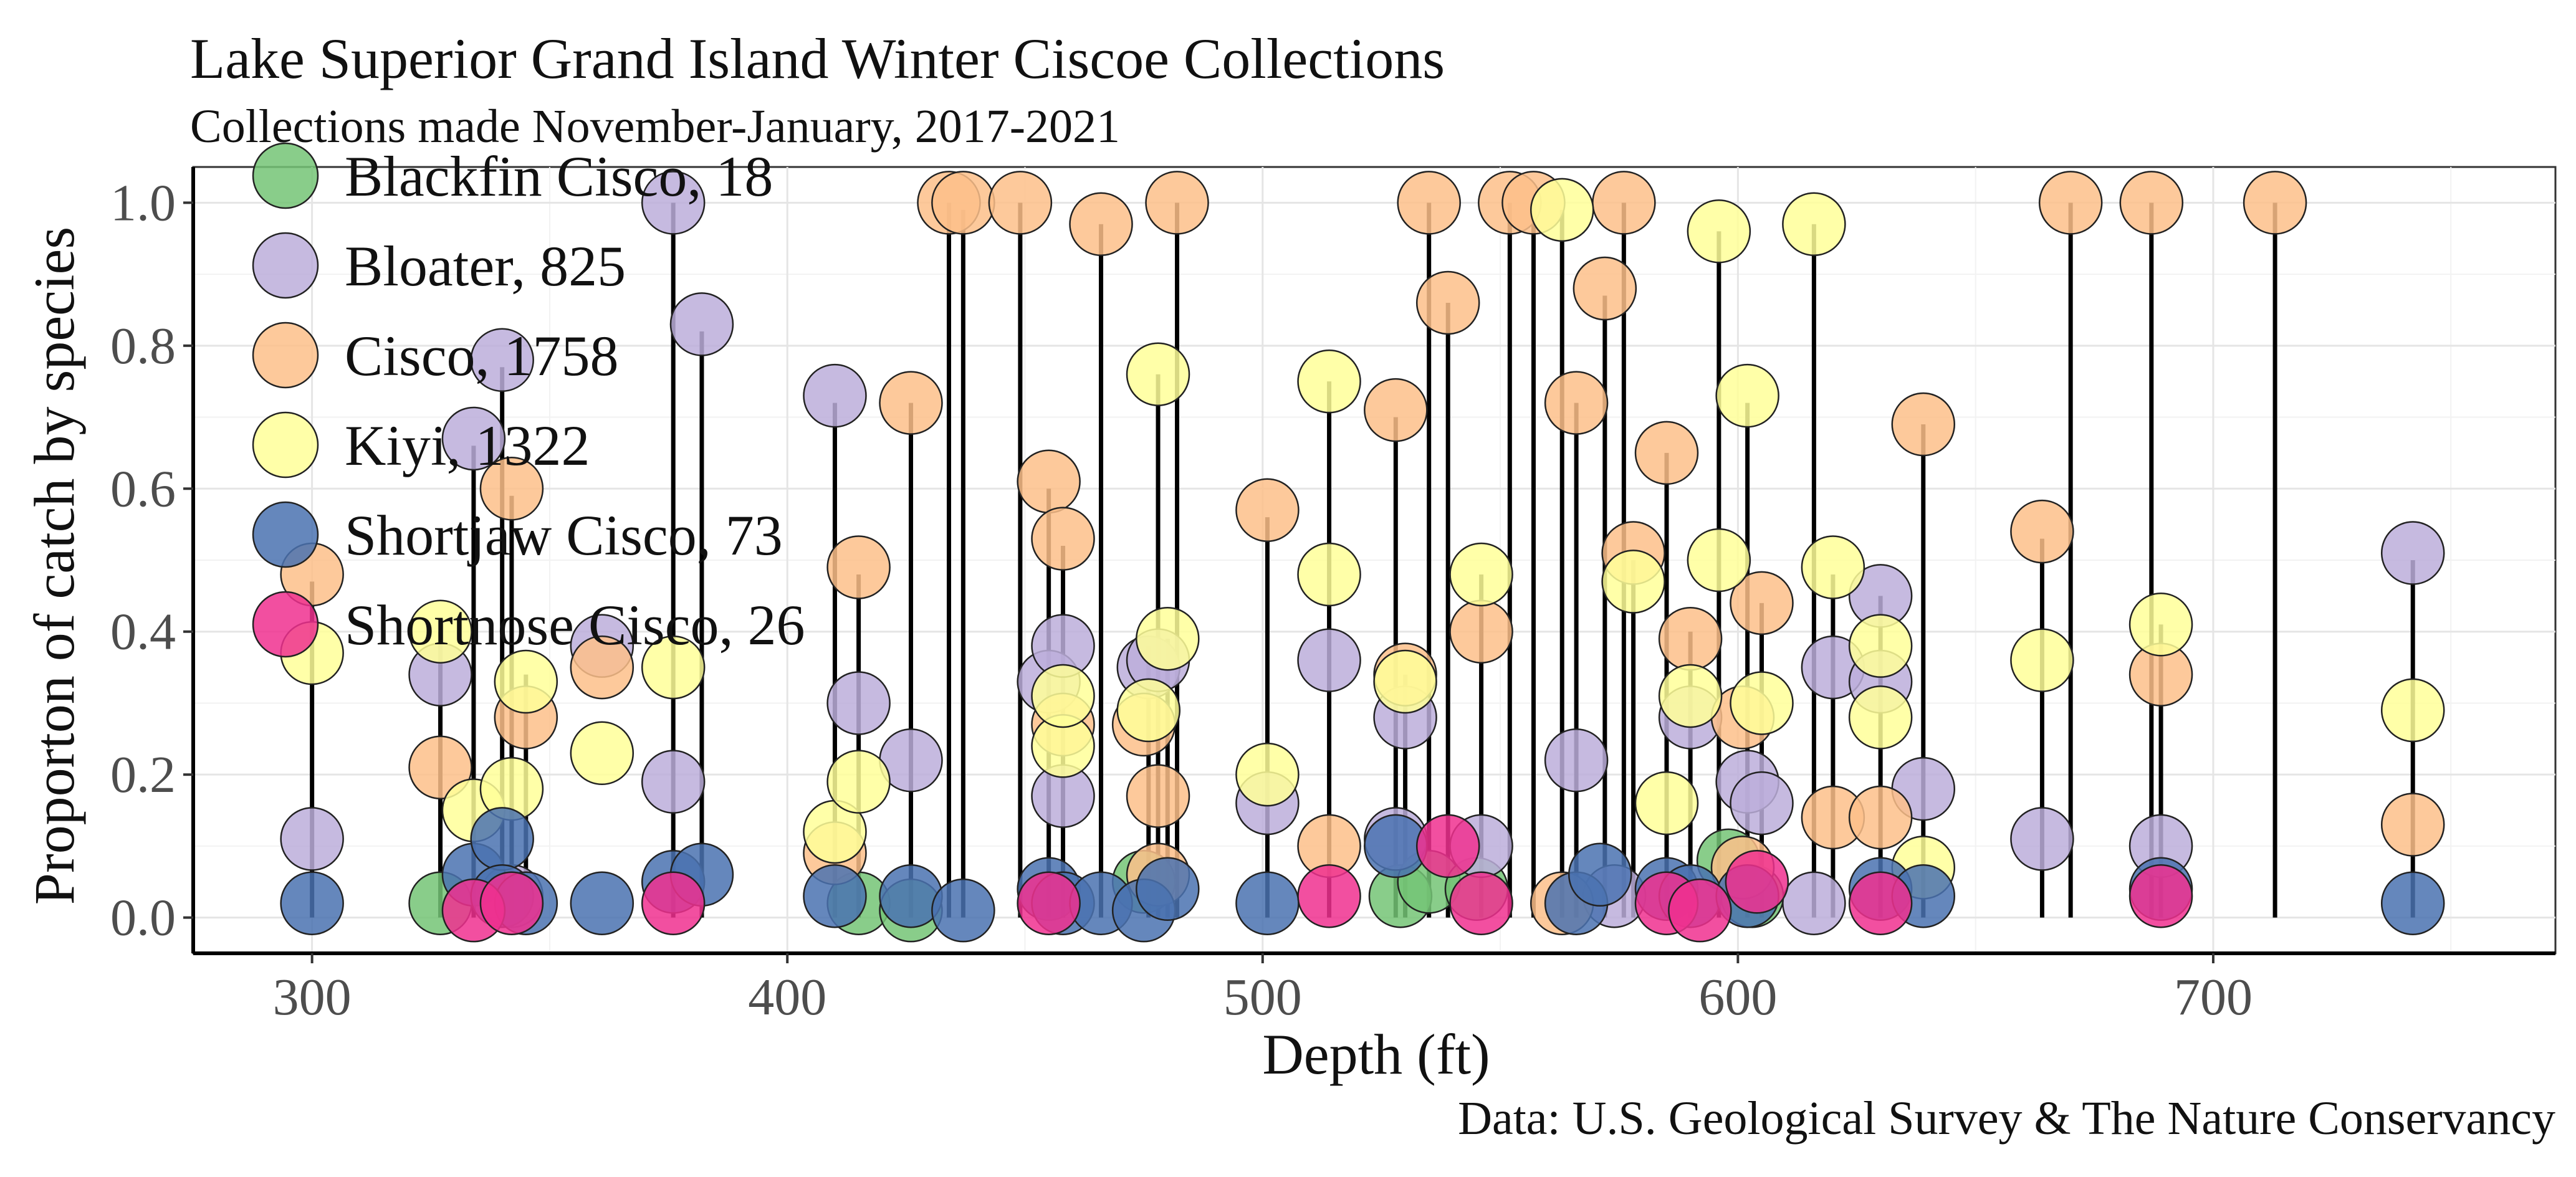 The height and width of the screenshot is (1177, 2576). Describe the element at coordinates (1263, 997) in the screenshot. I see `x-tick-label: 500` at that location.